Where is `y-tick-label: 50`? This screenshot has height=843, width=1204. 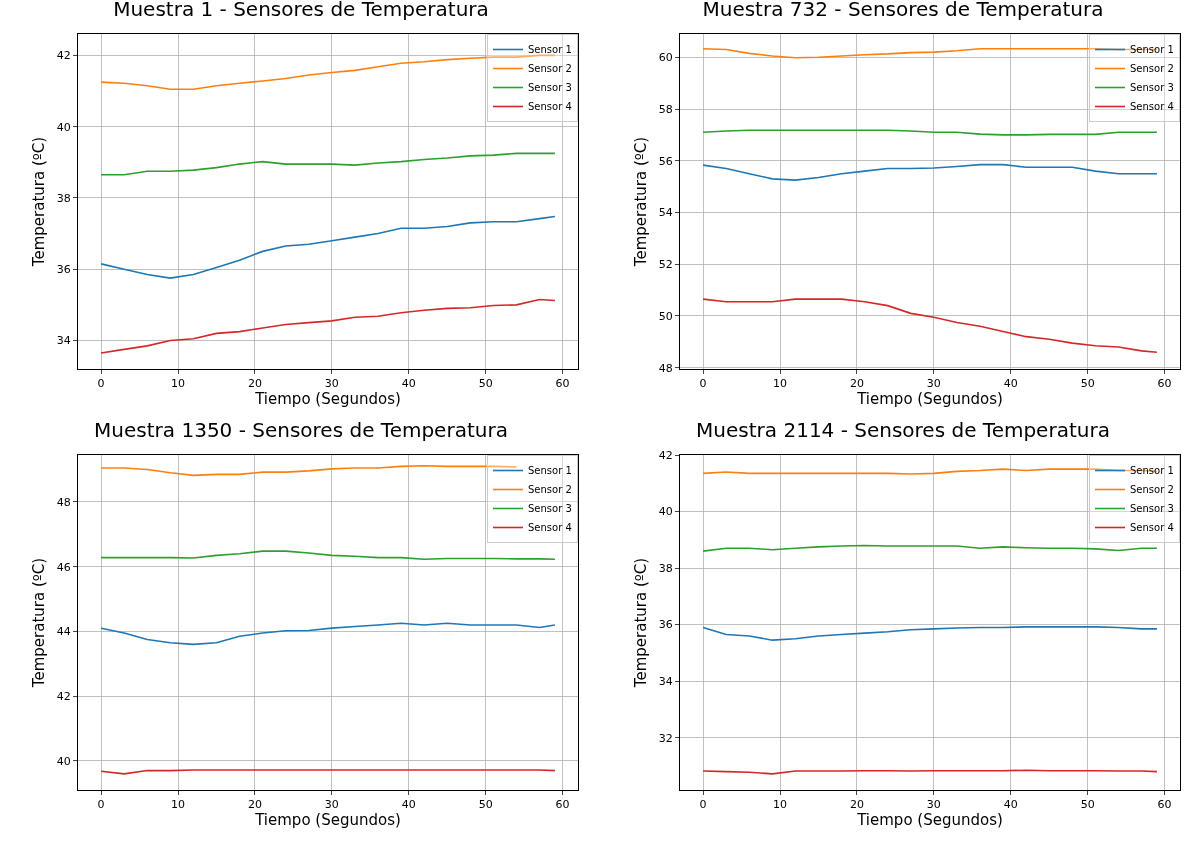
y-tick-label: 50 is located at coordinates (665, 316).